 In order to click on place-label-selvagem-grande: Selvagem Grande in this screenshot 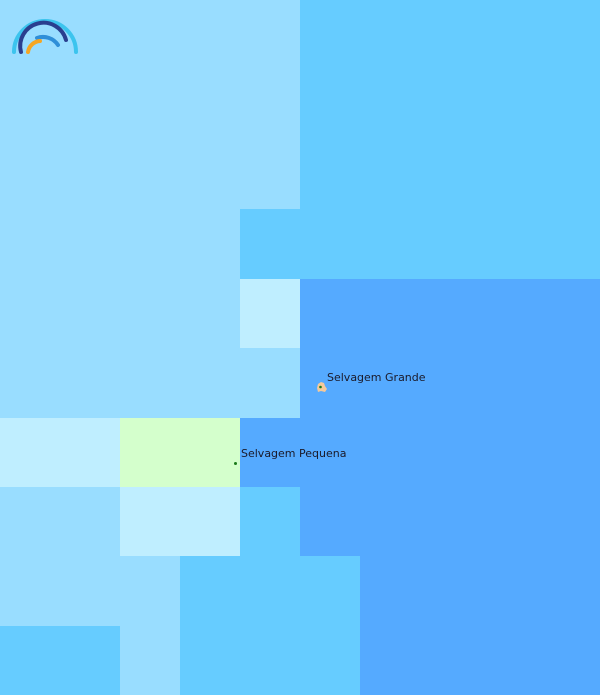, I will do `click(376, 377)`.